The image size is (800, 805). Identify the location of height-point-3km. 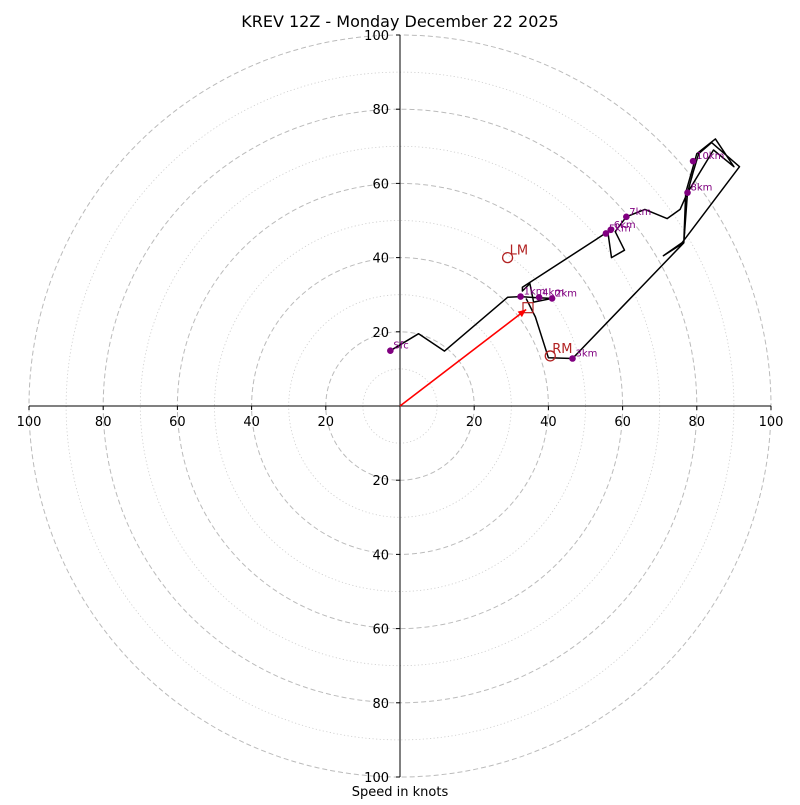
(572, 358).